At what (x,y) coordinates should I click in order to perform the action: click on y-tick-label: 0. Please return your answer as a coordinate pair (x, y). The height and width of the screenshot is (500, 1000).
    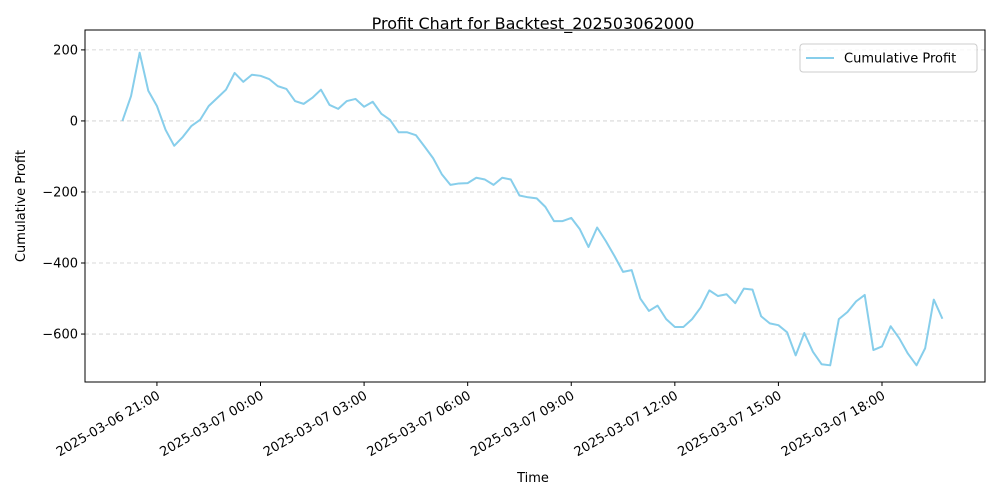
    Looking at the image, I should click on (74, 121).